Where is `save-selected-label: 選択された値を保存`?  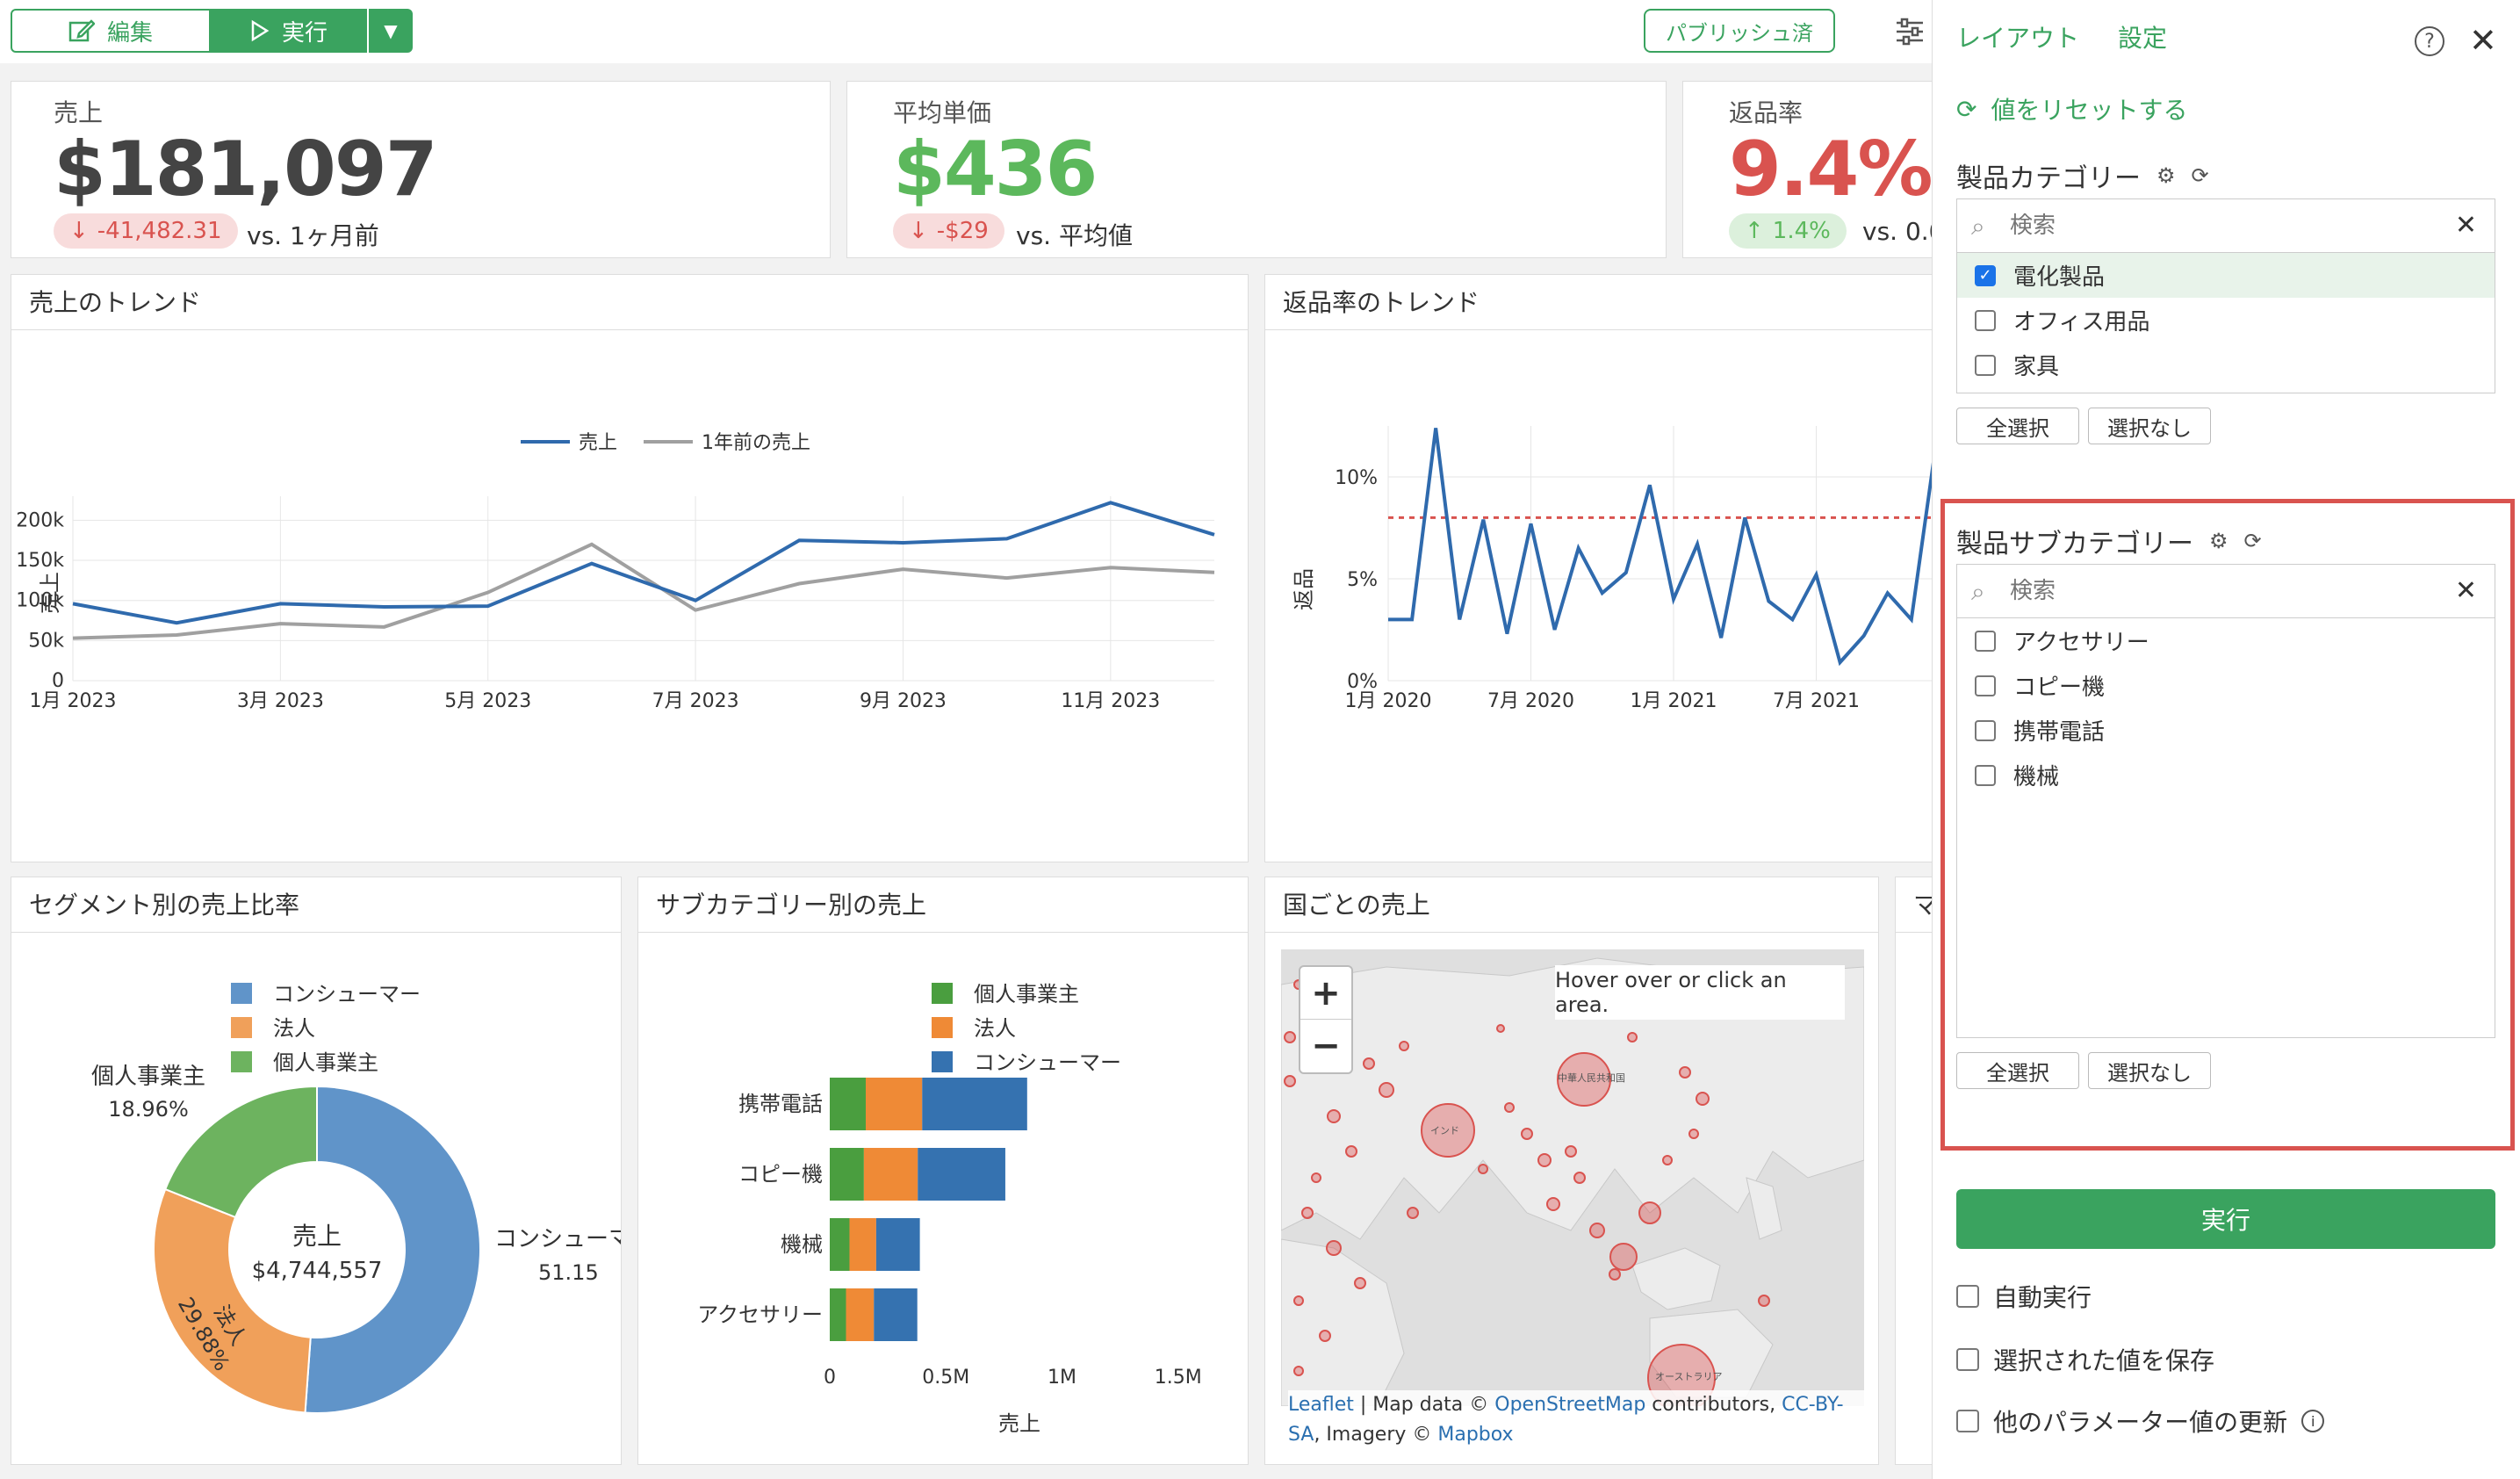
save-selected-label: 選択された値を保存 is located at coordinates (2104, 1360).